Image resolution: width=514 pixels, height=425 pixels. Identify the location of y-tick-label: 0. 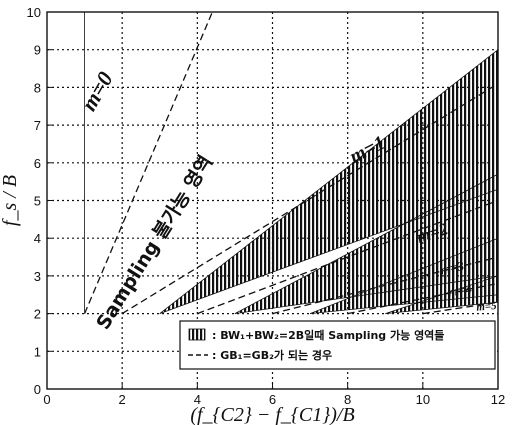
(37, 389).